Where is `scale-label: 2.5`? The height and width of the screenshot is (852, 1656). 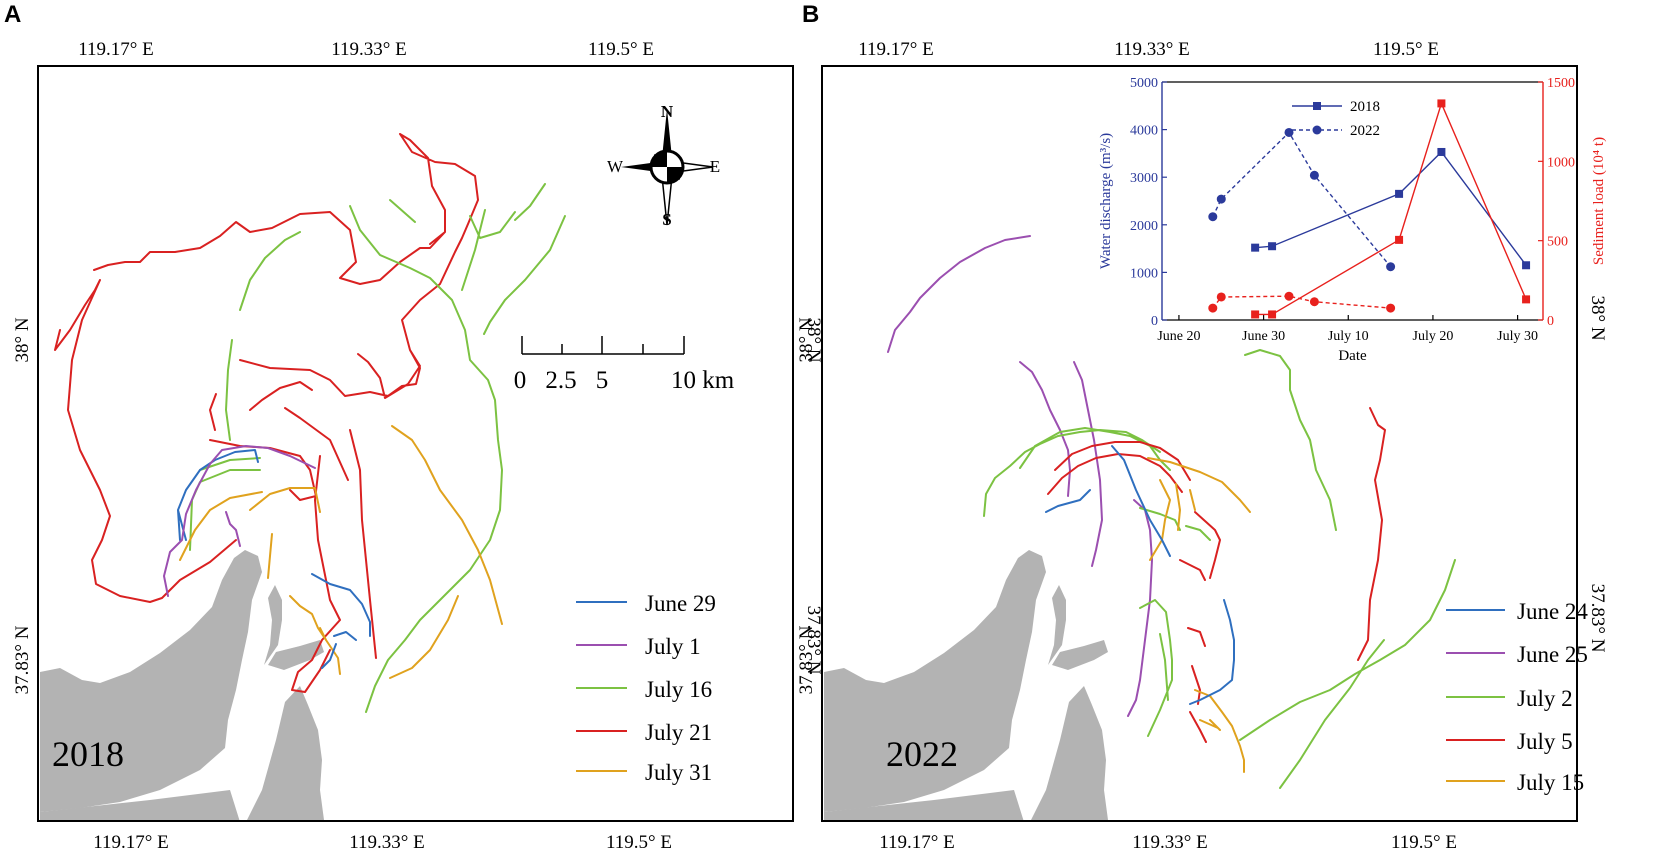 scale-label: 2.5 is located at coordinates (560, 380).